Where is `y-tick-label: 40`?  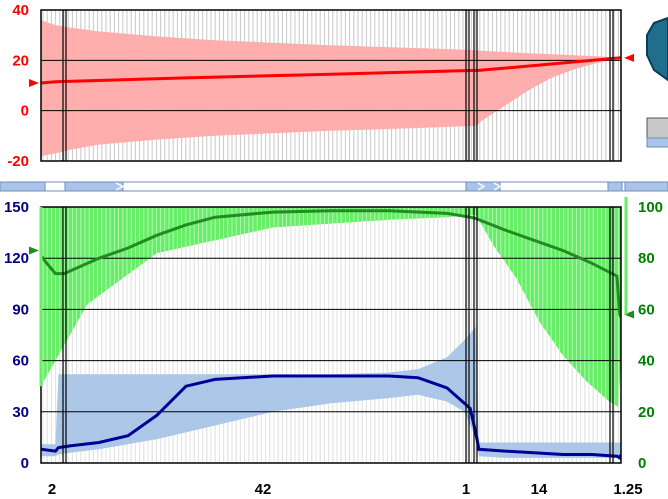 y-tick-label: 40 is located at coordinates (20, 10).